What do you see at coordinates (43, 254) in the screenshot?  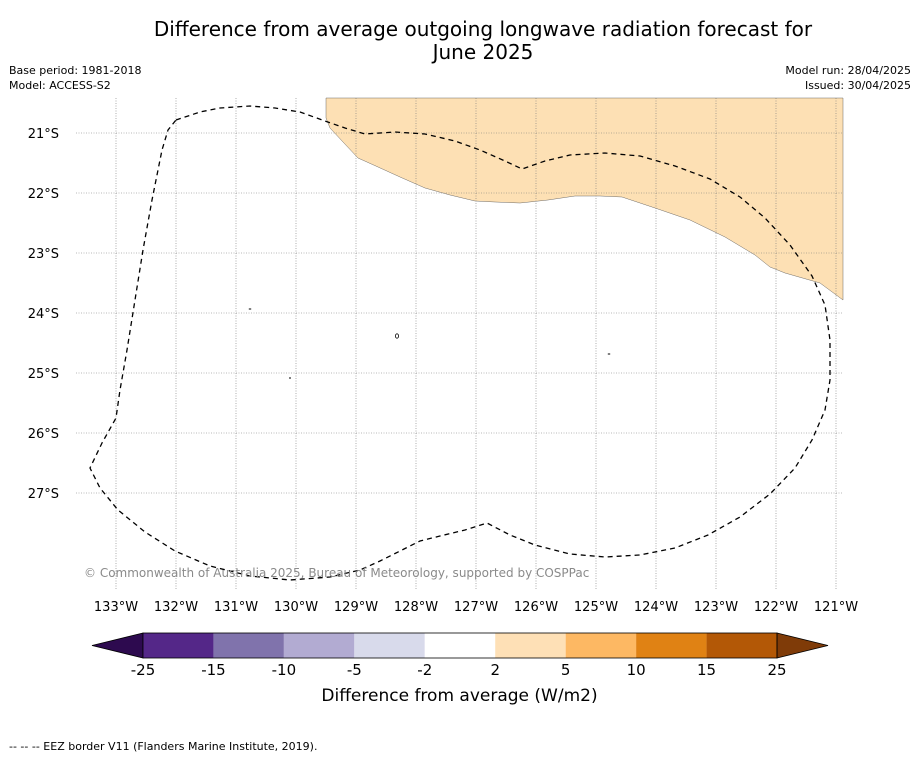 I see `lat-label: 23°S` at bounding box center [43, 254].